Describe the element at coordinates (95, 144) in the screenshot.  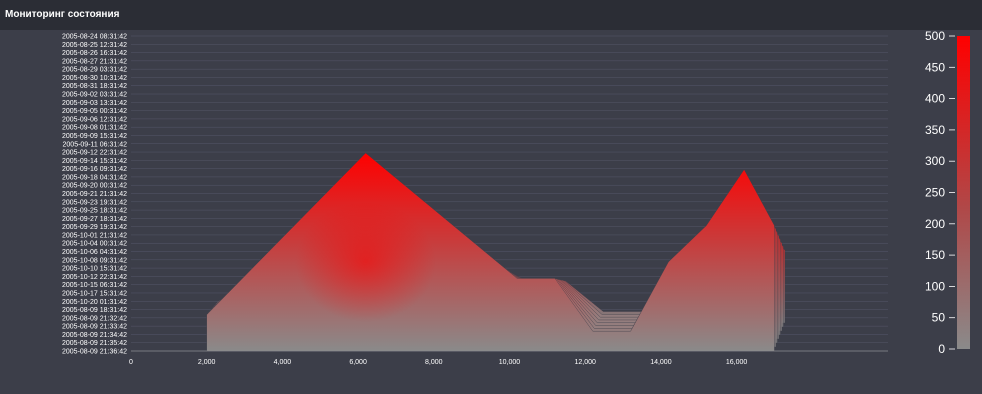
I see `y-tick-label: 2005-09-11 06:31:42` at that location.